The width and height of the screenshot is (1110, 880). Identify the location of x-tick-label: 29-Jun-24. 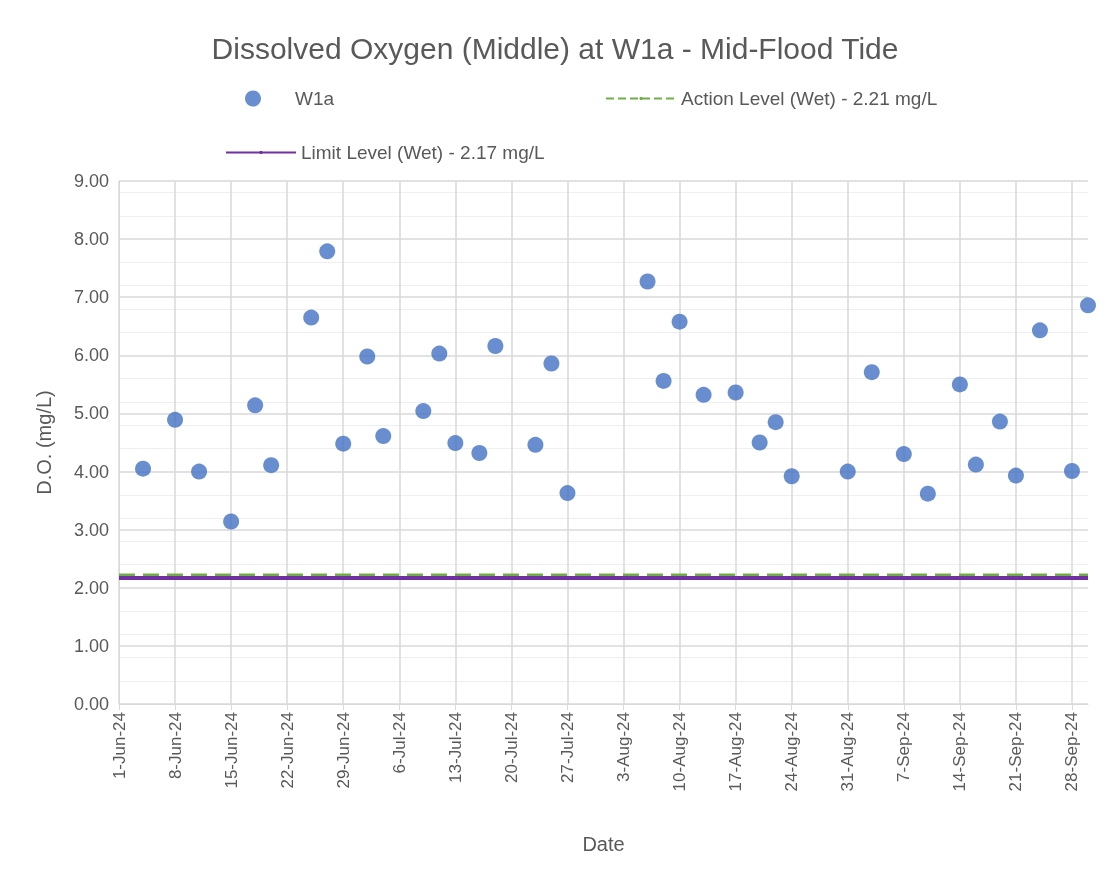
(343, 750).